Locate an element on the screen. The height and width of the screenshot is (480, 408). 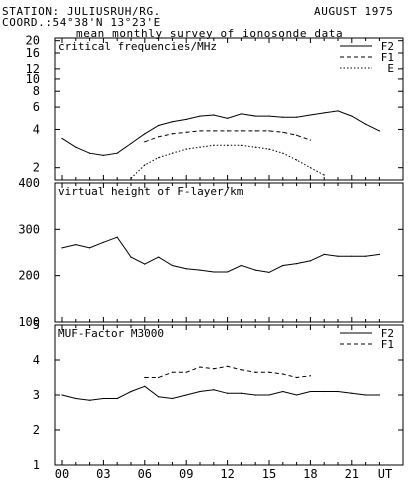
x-tick-label: 09 is located at coordinates (186, 473).